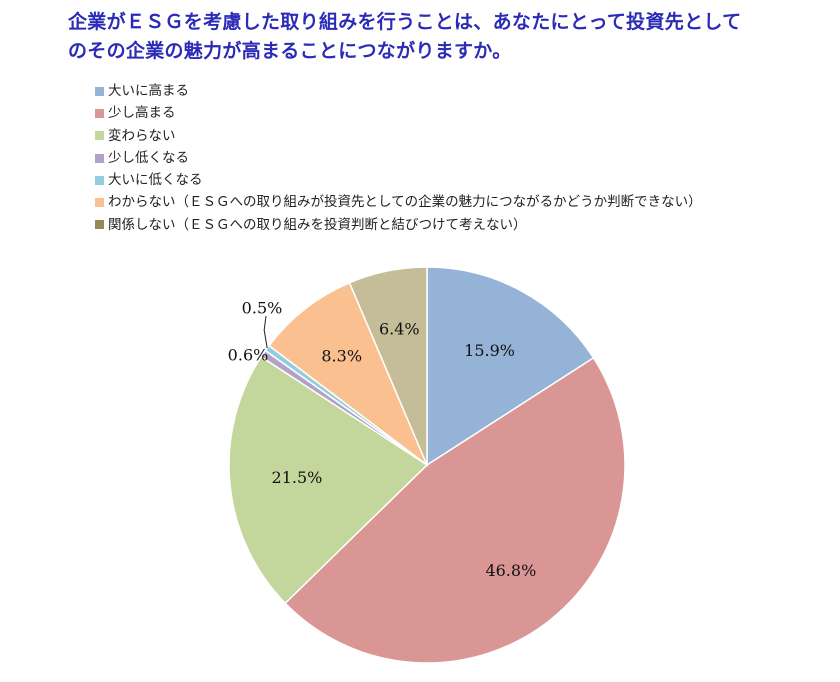 The width and height of the screenshot is (840, 682). What do you see at coordinates (398, 180) in the screenshot?
I see `legend-item-5: 大いに低くなる` at bounding box center [398, 180].